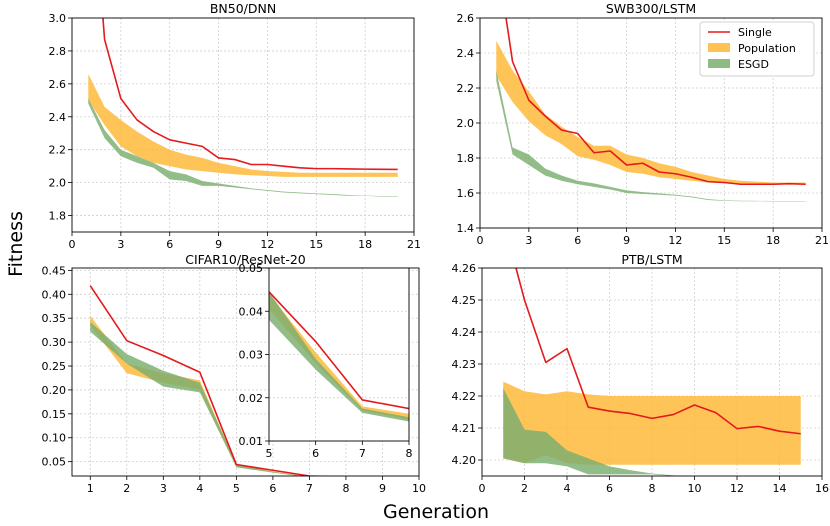 The width and height of the screenshot is (830, 526). I want to click on x-axis-label: Generation, so click(436, 512).